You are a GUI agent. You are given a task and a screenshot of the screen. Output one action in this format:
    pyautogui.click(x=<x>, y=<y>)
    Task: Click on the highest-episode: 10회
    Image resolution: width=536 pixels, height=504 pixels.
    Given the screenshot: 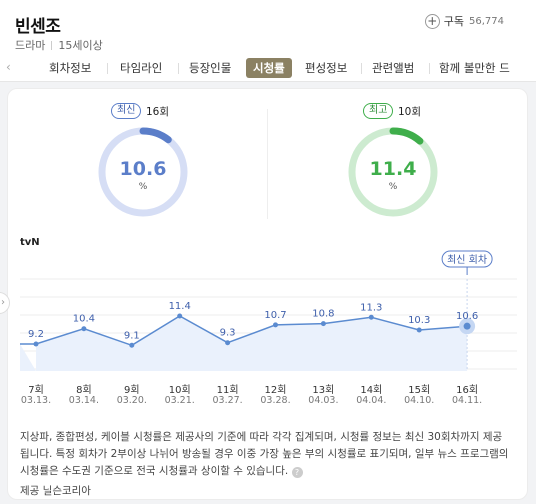 What is the action you would take?
    pyautogui.click(x=410, y=112)
    